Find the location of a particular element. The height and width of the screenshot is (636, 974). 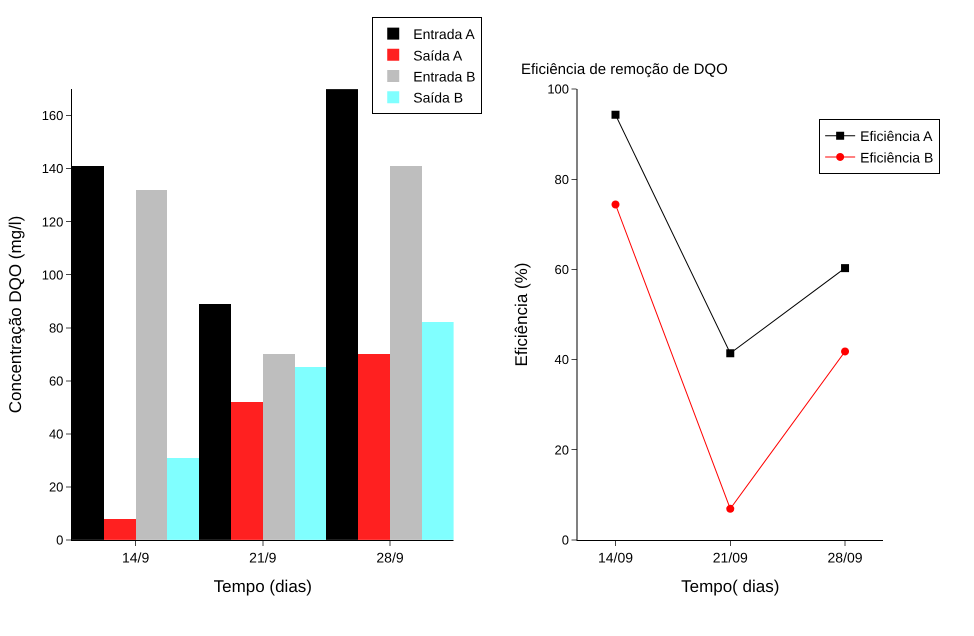

x-tick-label: 14/09 is located at coordinates (616, 558).